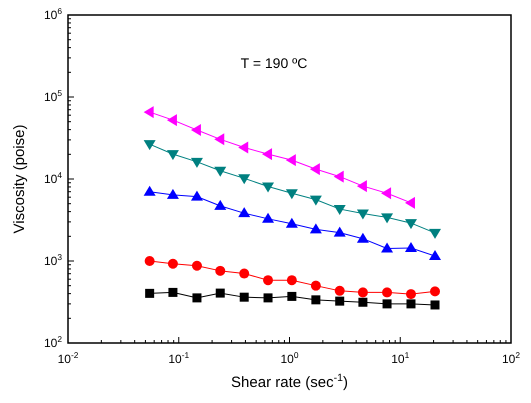 The width and height of the screenshot is (531, 403). I want to click on annotation: T = 190 ºC, so click(274, 63).